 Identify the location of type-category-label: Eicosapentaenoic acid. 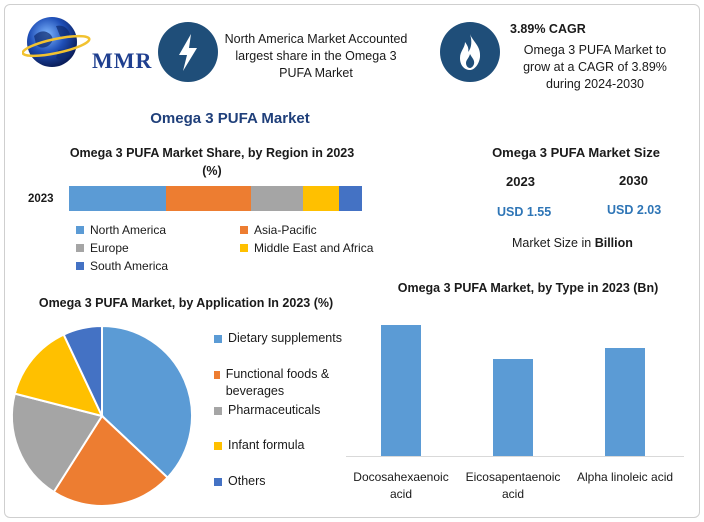
(513, 485).